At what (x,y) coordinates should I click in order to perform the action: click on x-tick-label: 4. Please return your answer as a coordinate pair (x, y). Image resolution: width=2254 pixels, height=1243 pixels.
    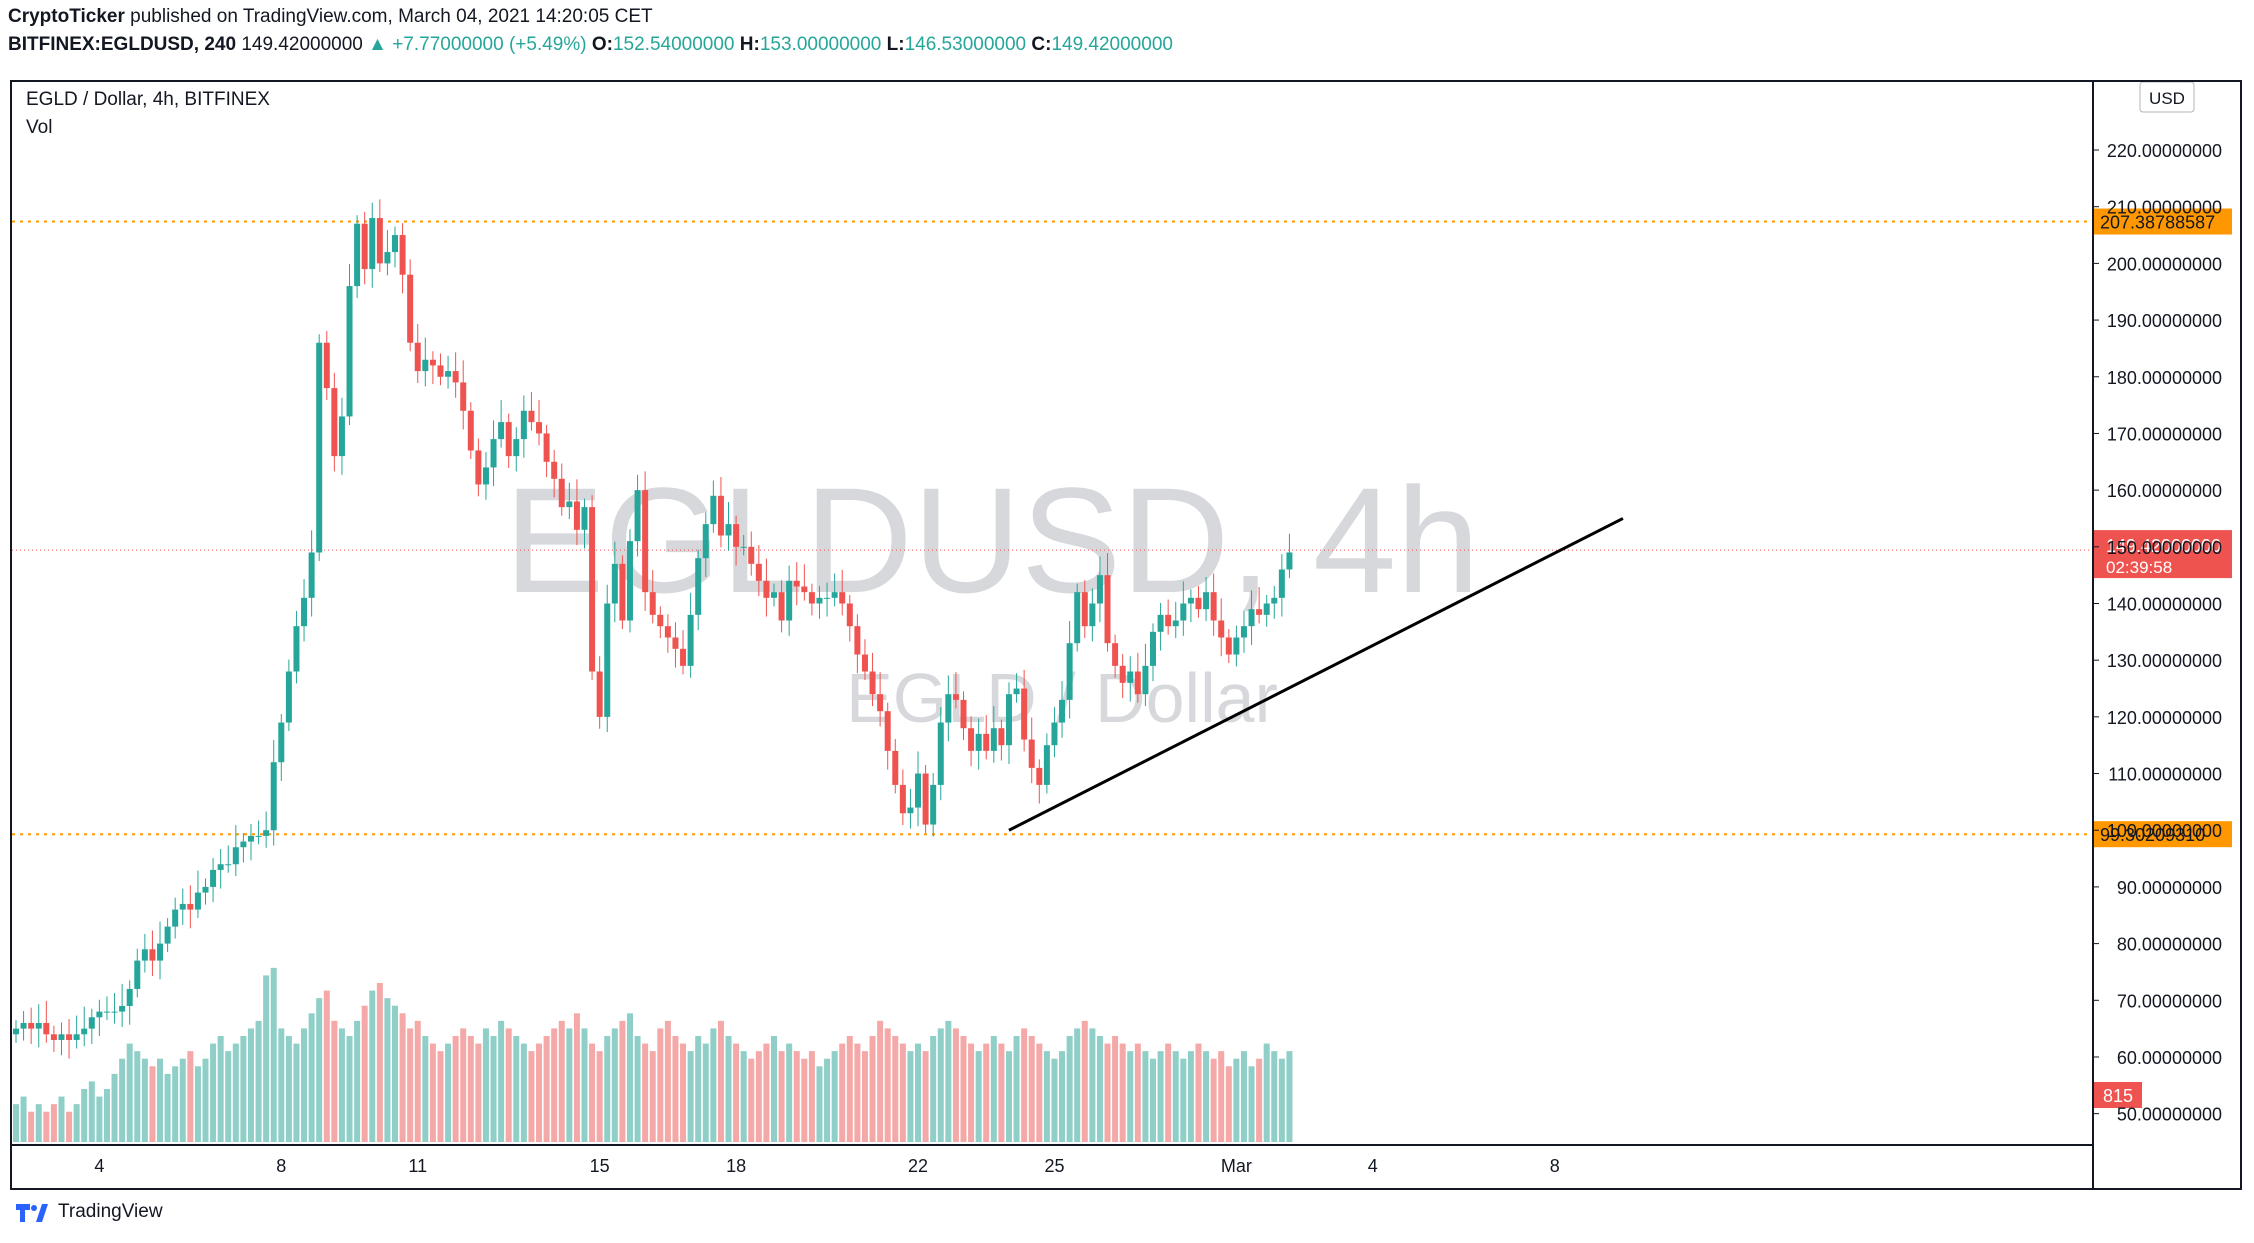
    Looking at the image, I should click on (99, 1166).